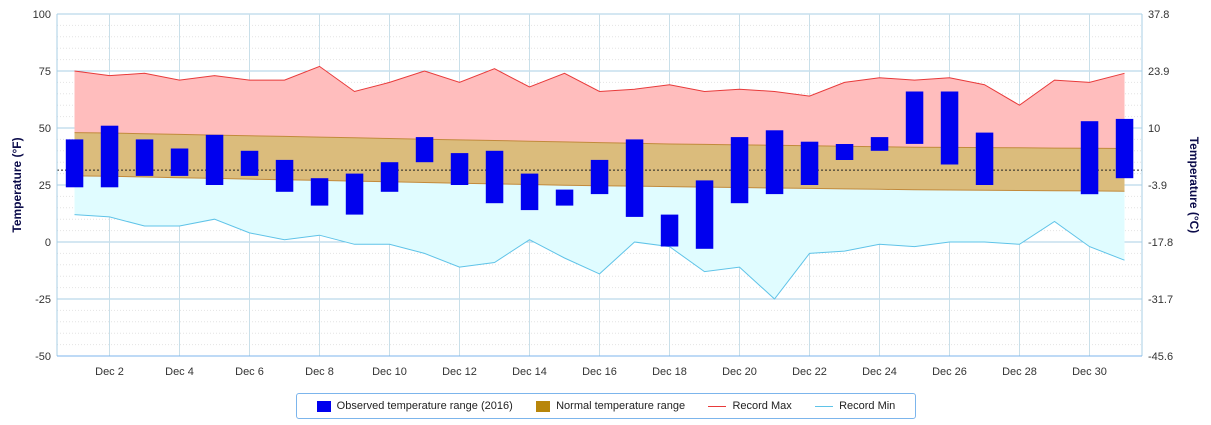 Image resolution: width=1211 pixels, height=425 pixels. Describe the element at coordinates (1019, 372) in the screenshot. I see `x-tick-label: Dec 28` at that location.